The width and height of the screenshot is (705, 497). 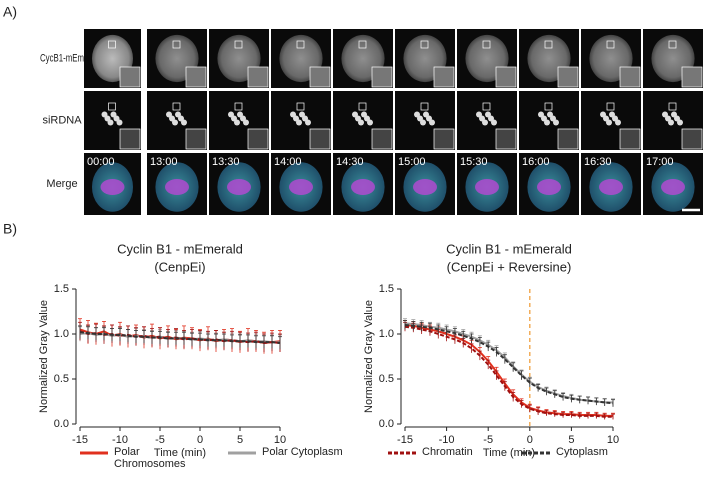 I want to click on timestamp: 14:30, so click(x=350, y=162).